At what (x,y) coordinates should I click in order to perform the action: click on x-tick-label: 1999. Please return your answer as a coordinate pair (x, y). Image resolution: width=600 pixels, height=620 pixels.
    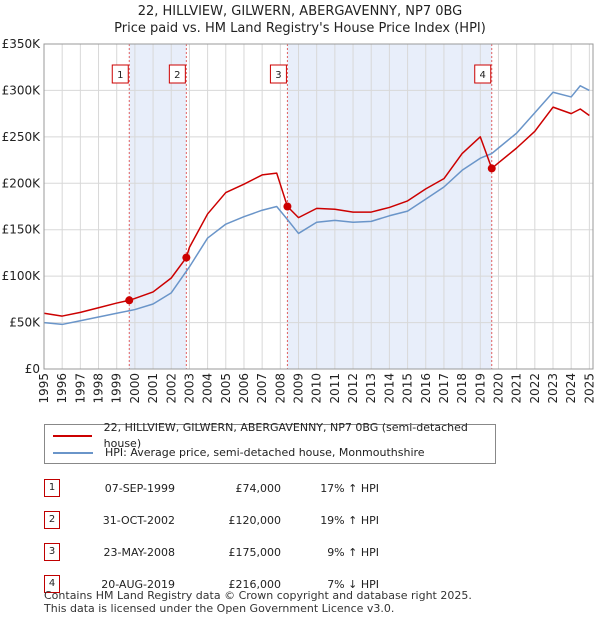
    Looking at the image, I should click on (117, 388).